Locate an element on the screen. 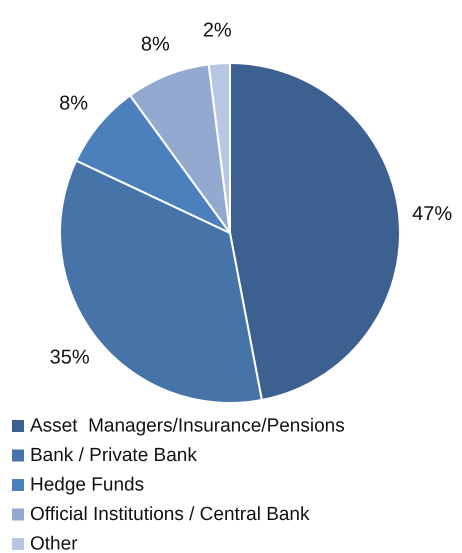 The width and height of the screenshot is (462, 553). legend-label: Bank / Private Bank is located at coordinates (114, 455).